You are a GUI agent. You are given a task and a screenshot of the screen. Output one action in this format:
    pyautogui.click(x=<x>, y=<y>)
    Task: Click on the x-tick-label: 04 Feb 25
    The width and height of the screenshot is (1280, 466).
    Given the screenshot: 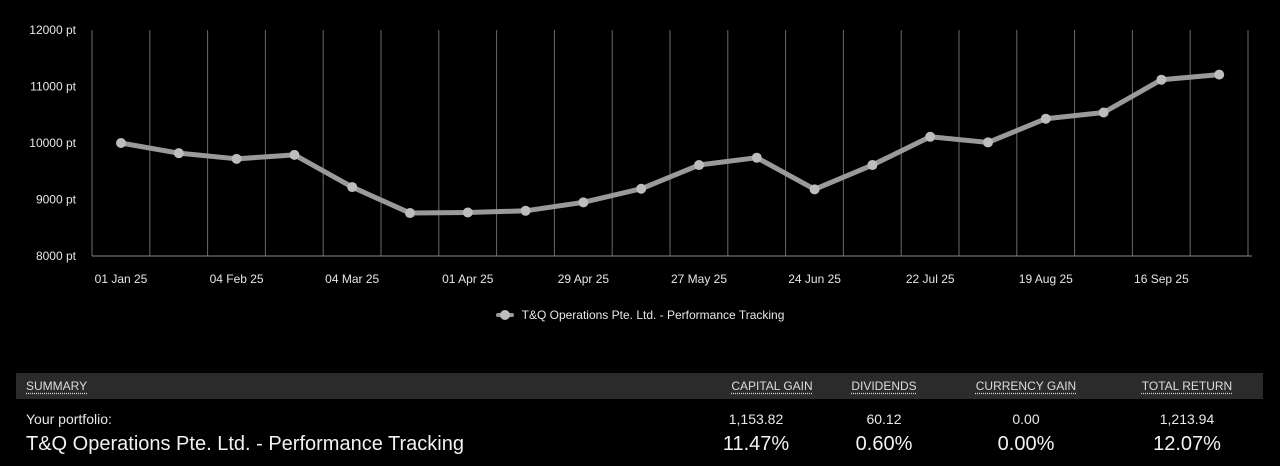 What is the action you would take?
    pyautogui.click(x=237, y=279)
    